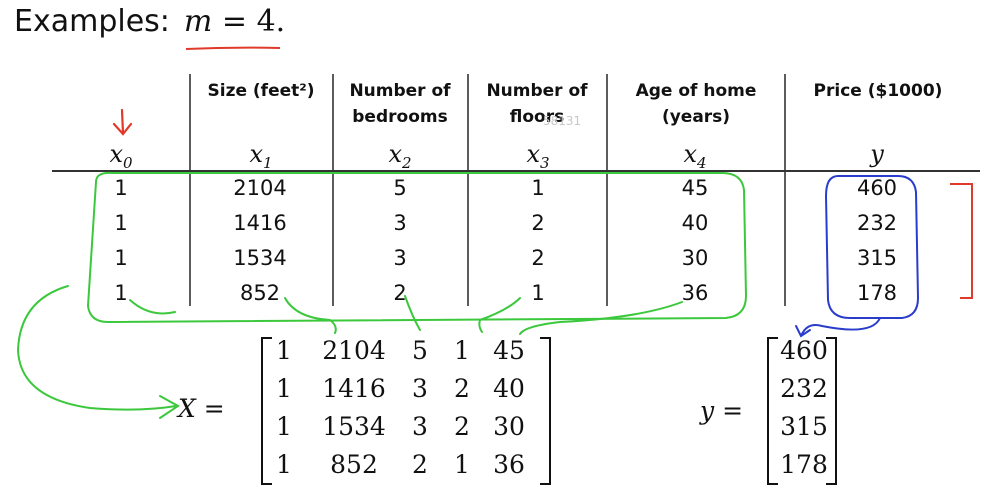 This screenshot has width=1000, height=502. What do you see at coordinates (400, 104) in the screenshot?
I see `header-bedrooms: Number of bedrooms` at bounding box center [400, 104].